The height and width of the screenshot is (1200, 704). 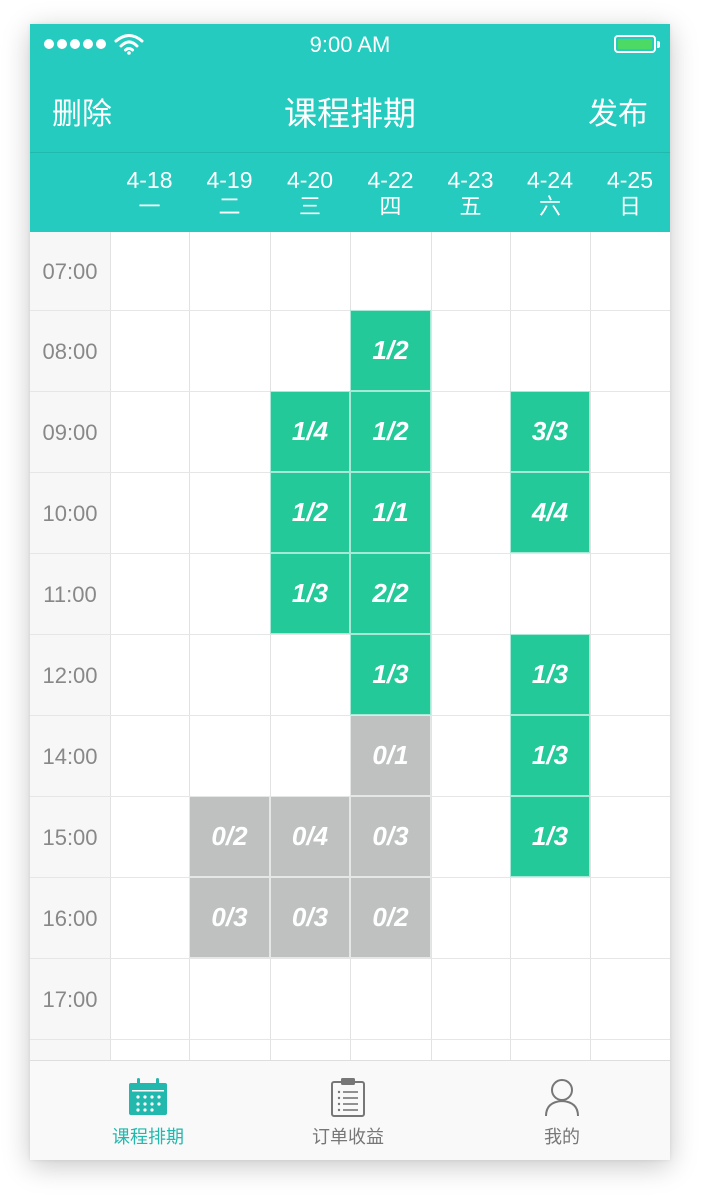 I want to click on day-date: 4-24, so click(x=550, y=180).